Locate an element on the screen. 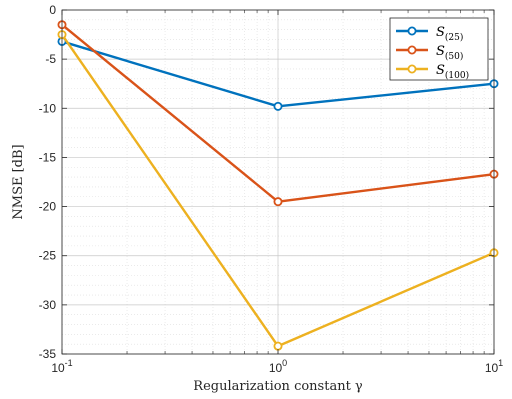  legend-entry-1: S(50) is located at coordinates (449, 53).